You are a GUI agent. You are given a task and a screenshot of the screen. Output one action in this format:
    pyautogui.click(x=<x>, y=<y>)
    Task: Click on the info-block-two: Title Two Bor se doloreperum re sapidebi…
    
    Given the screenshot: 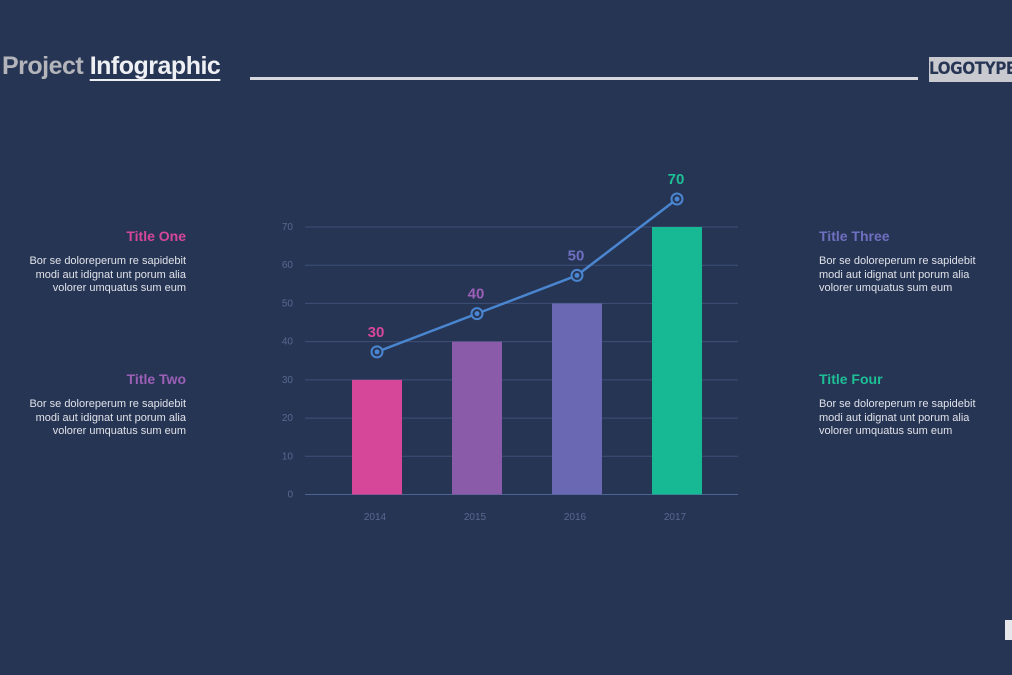 What is the action you would take?
    pyautogui.click(x=96, y=405)
    